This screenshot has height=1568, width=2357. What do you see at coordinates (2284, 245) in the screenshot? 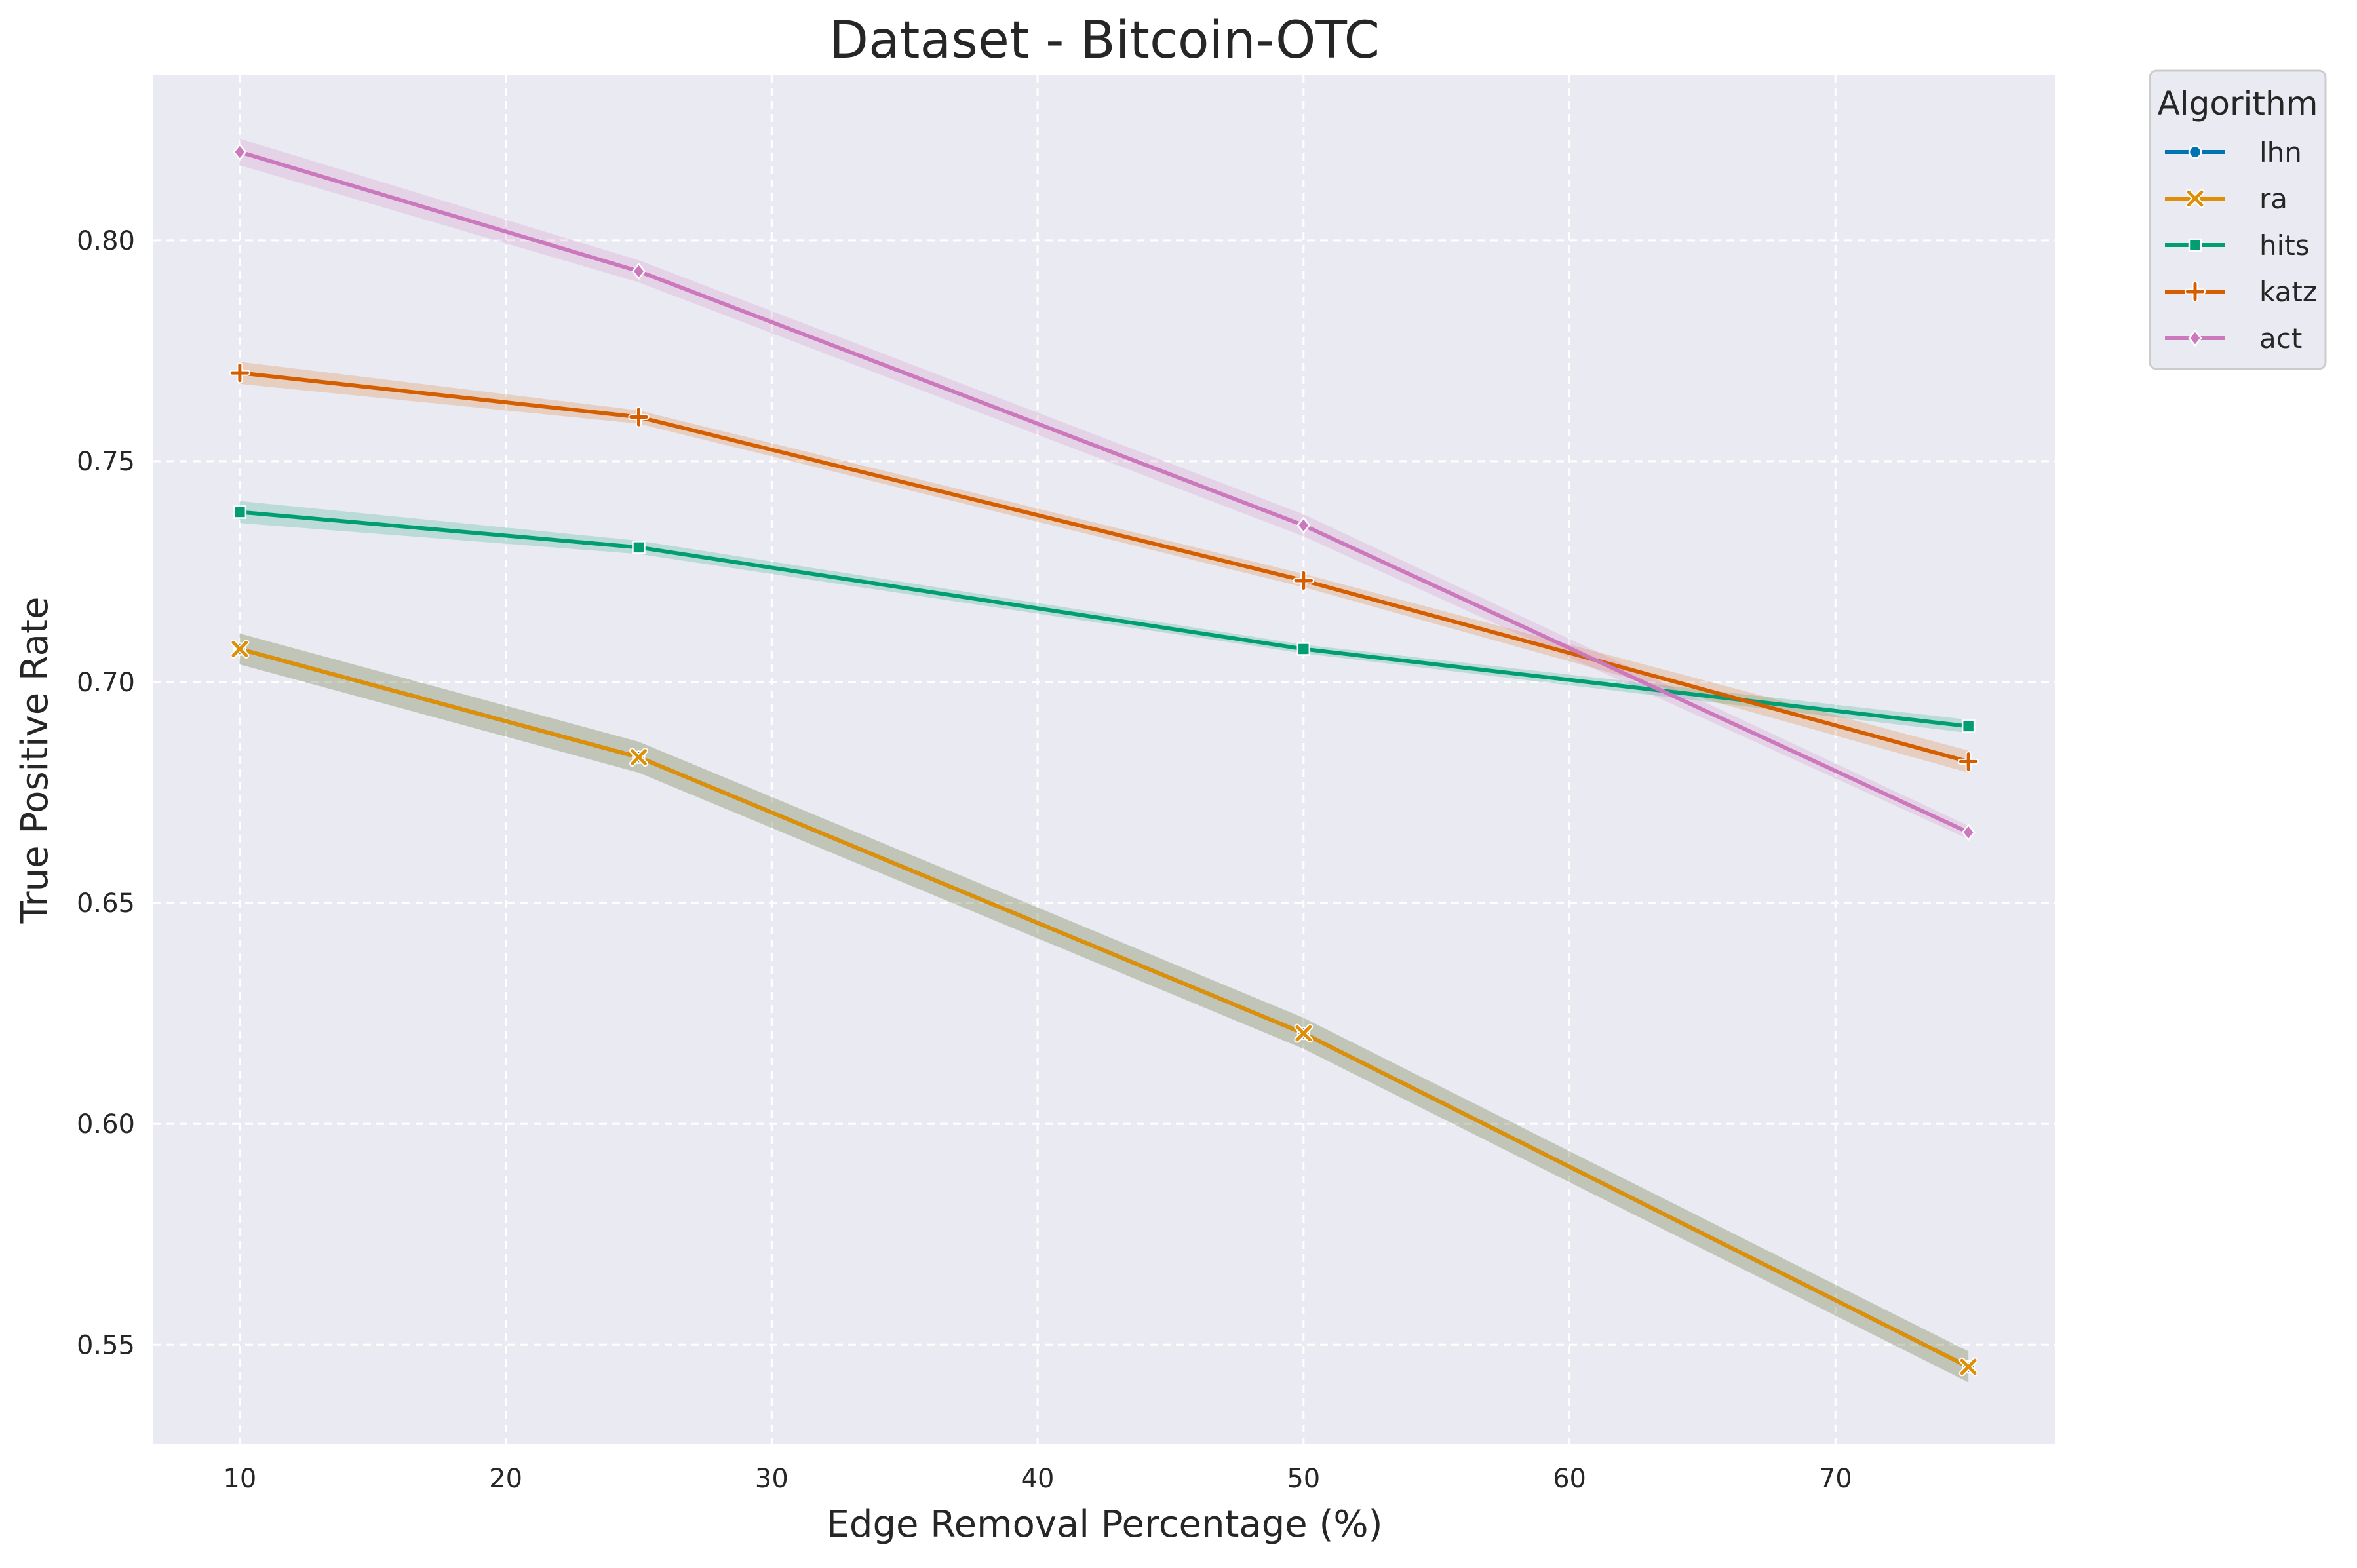
I see `legend-label-hits: hits` at bounding box center [2284, 245].